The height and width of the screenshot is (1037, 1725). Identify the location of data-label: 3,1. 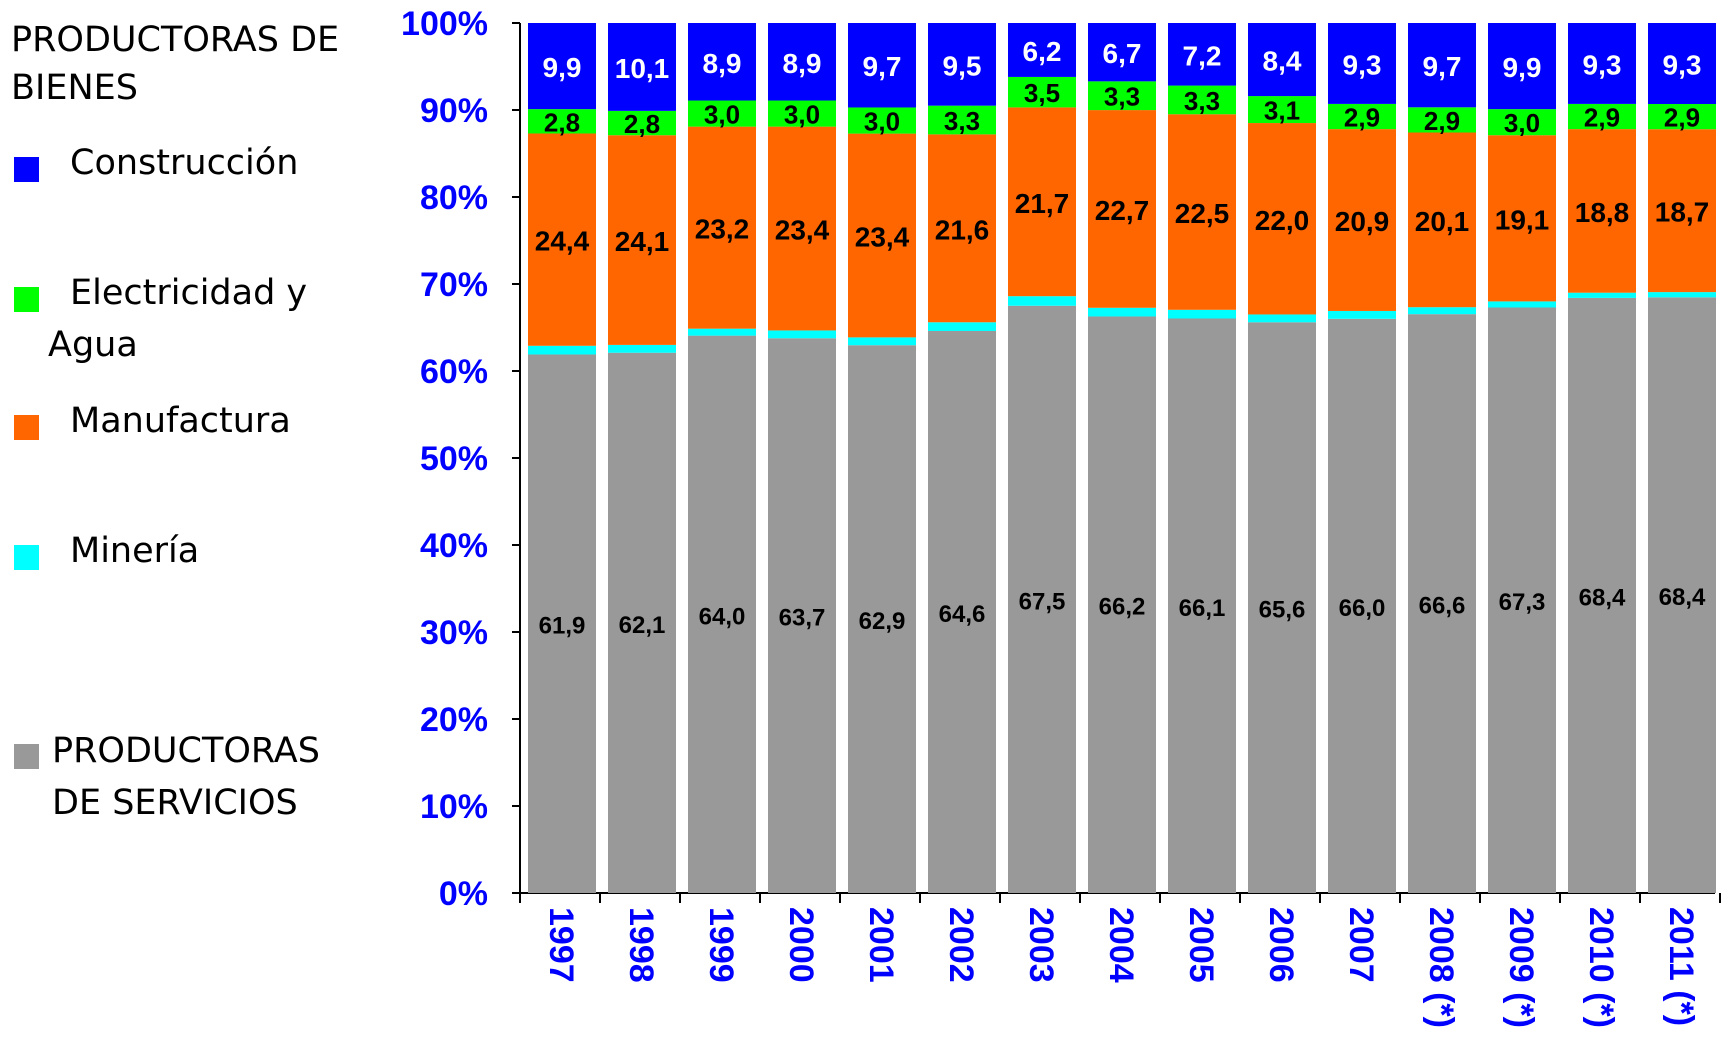
(1282, 111).